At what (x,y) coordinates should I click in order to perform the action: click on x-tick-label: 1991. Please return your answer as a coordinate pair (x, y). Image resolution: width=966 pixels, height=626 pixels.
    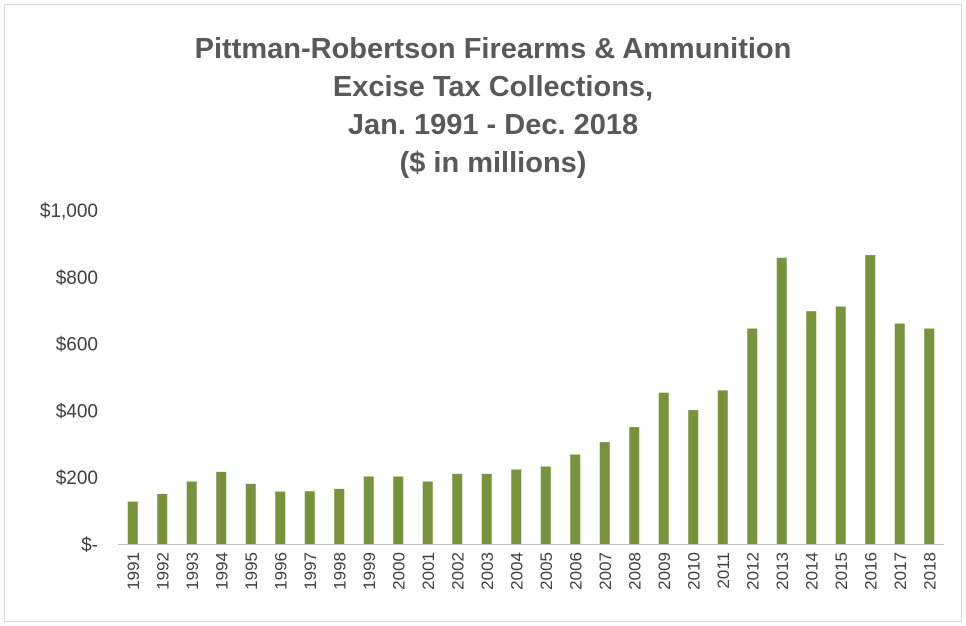
    Looking at the image, I should click on (133, 571).